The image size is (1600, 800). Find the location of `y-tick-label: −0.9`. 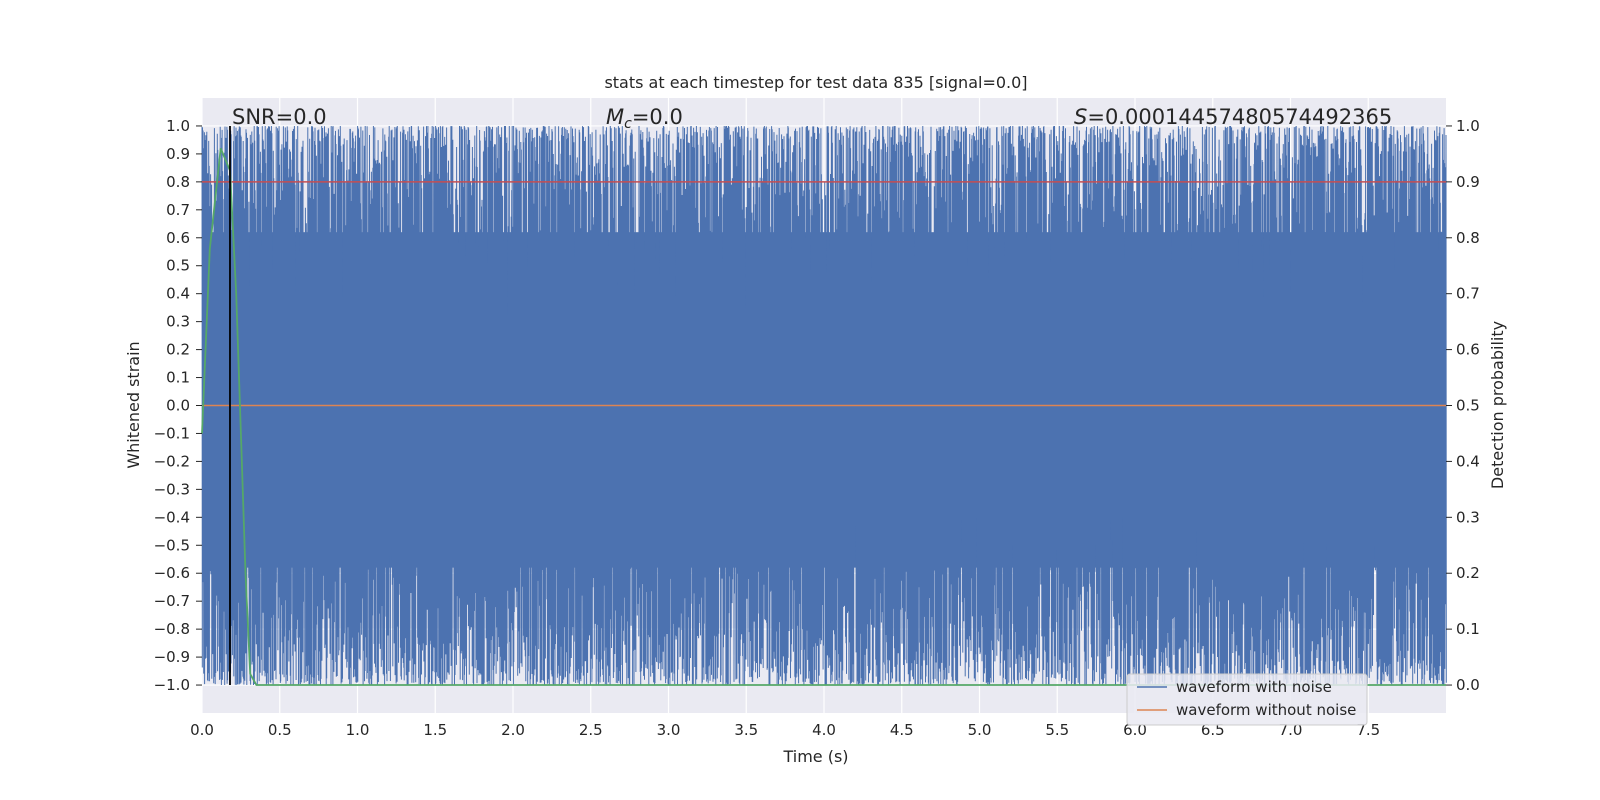

y-tick-label: −0.9 is located at coordinates (172, 657).